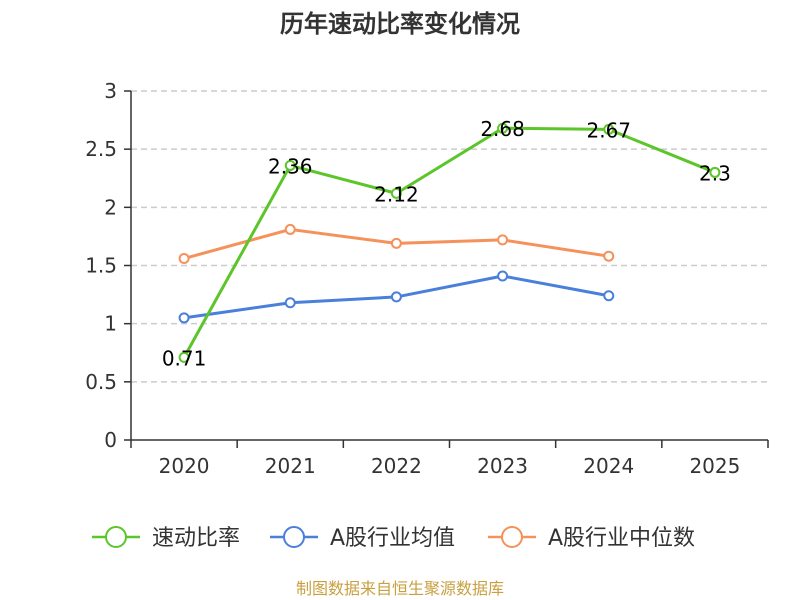  Describe the element at coordinates (400, 588) in the screenshot. I see `source-note: 制图数据来自恒生聚源数据库` at that location.